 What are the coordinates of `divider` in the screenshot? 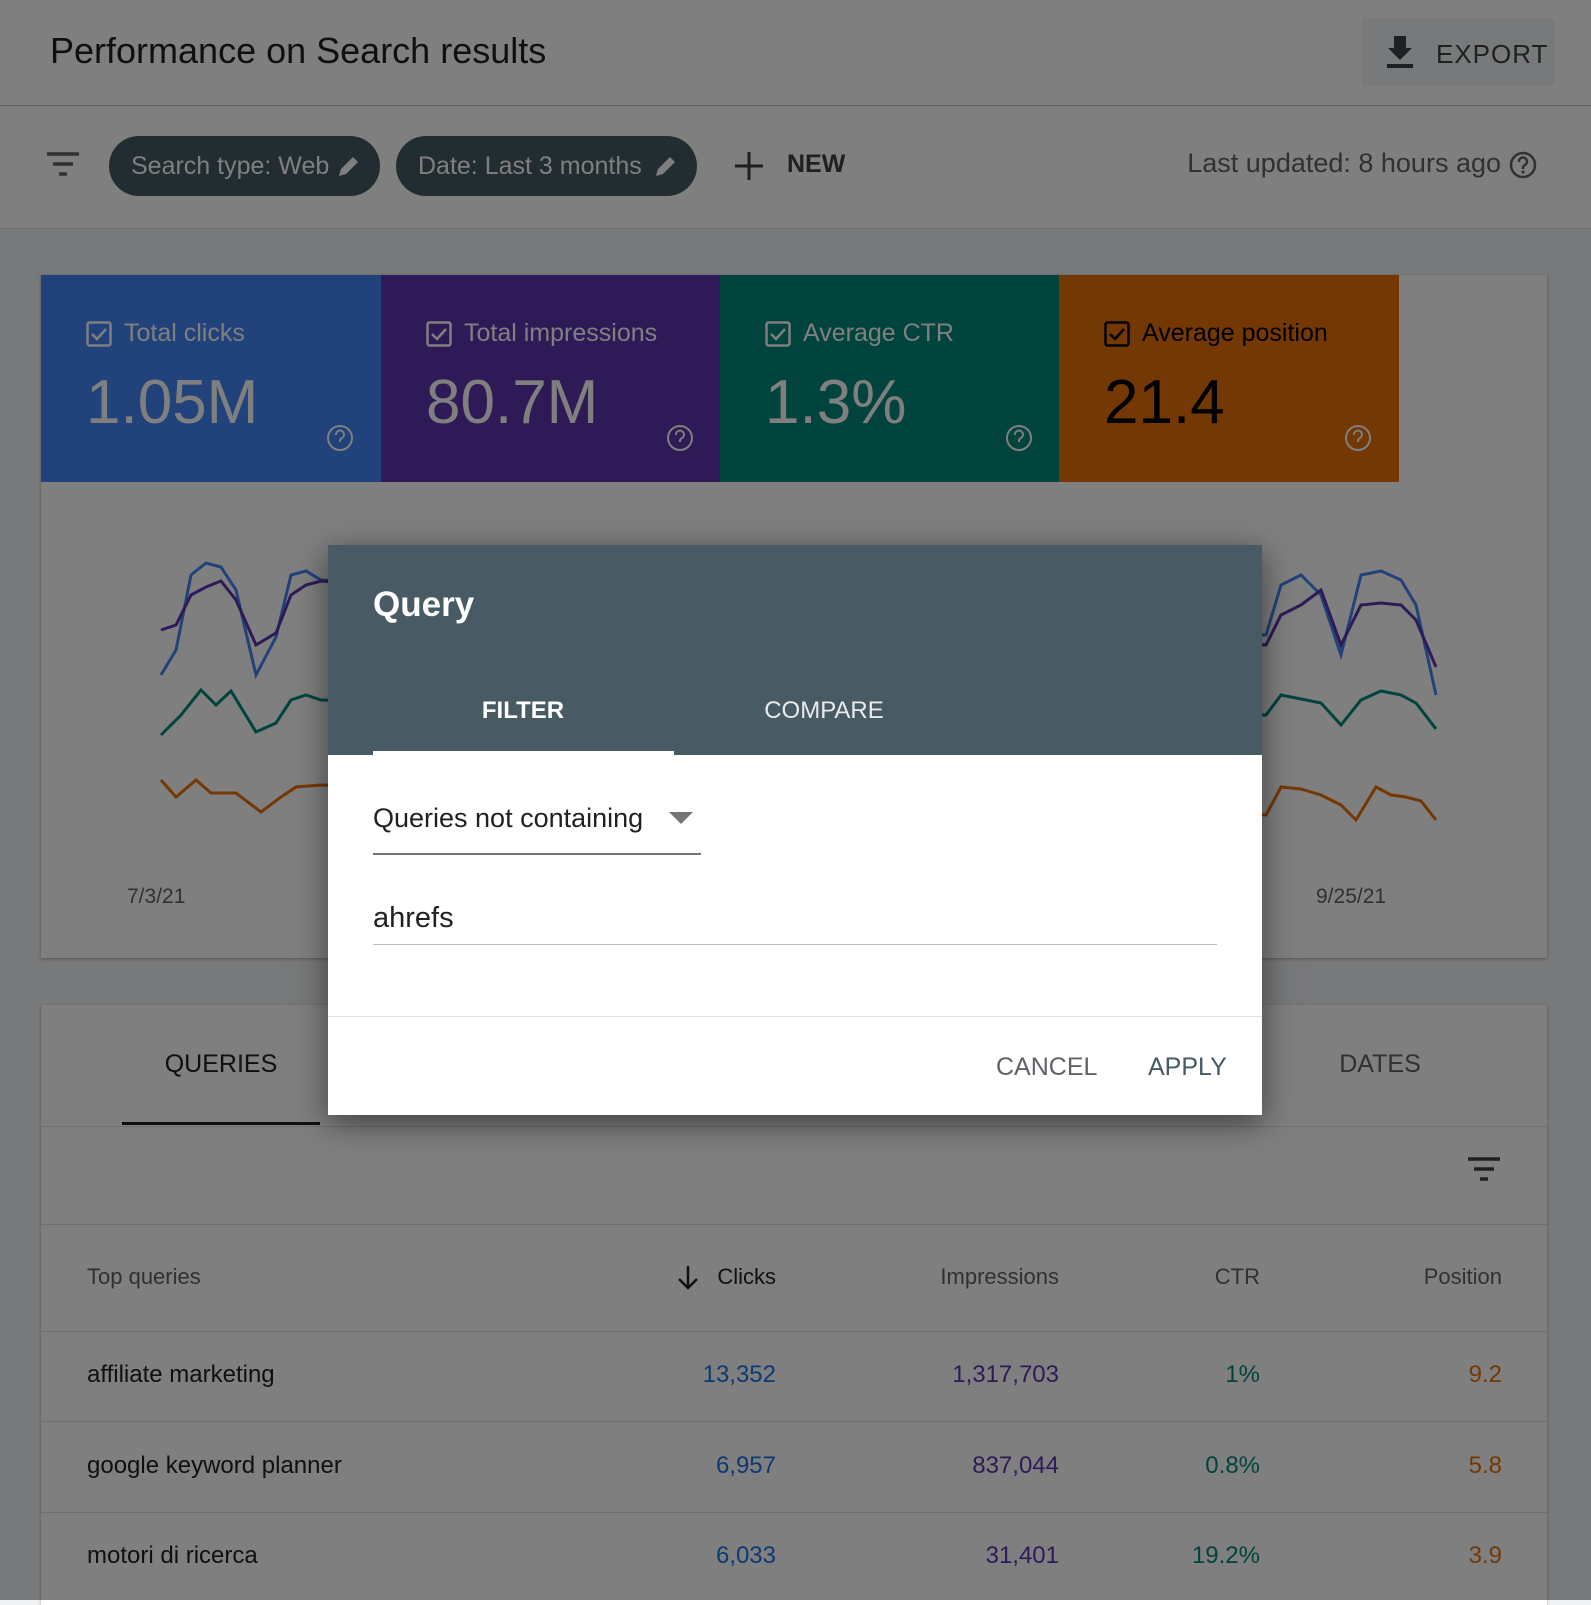 It's located at (795, 1016).